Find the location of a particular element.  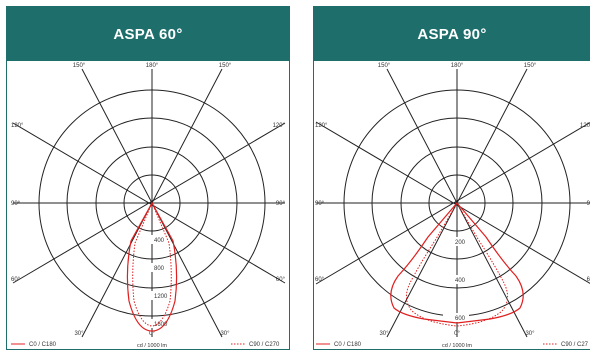

angle-label: 9 is located at coordinates (588, 204).